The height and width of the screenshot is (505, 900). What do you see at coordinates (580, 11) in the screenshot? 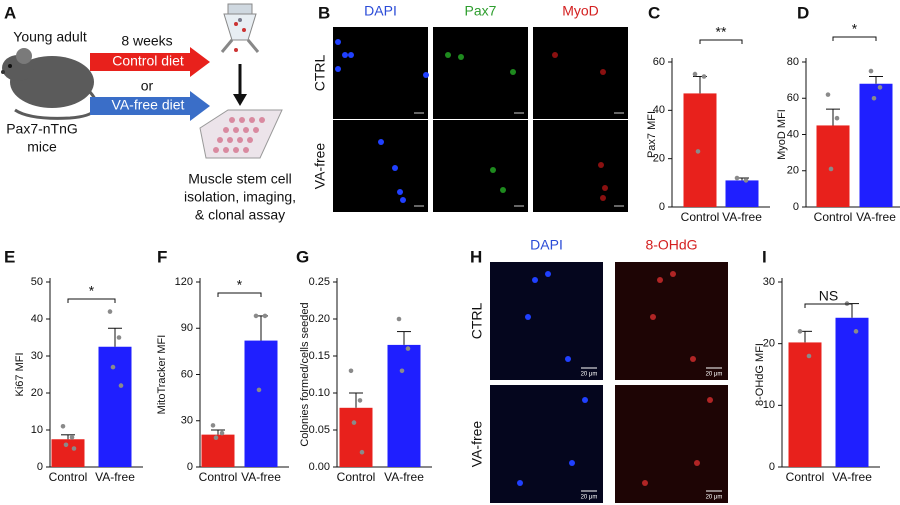
I see `column-label: MyoD` at bounding box center [580, 11].